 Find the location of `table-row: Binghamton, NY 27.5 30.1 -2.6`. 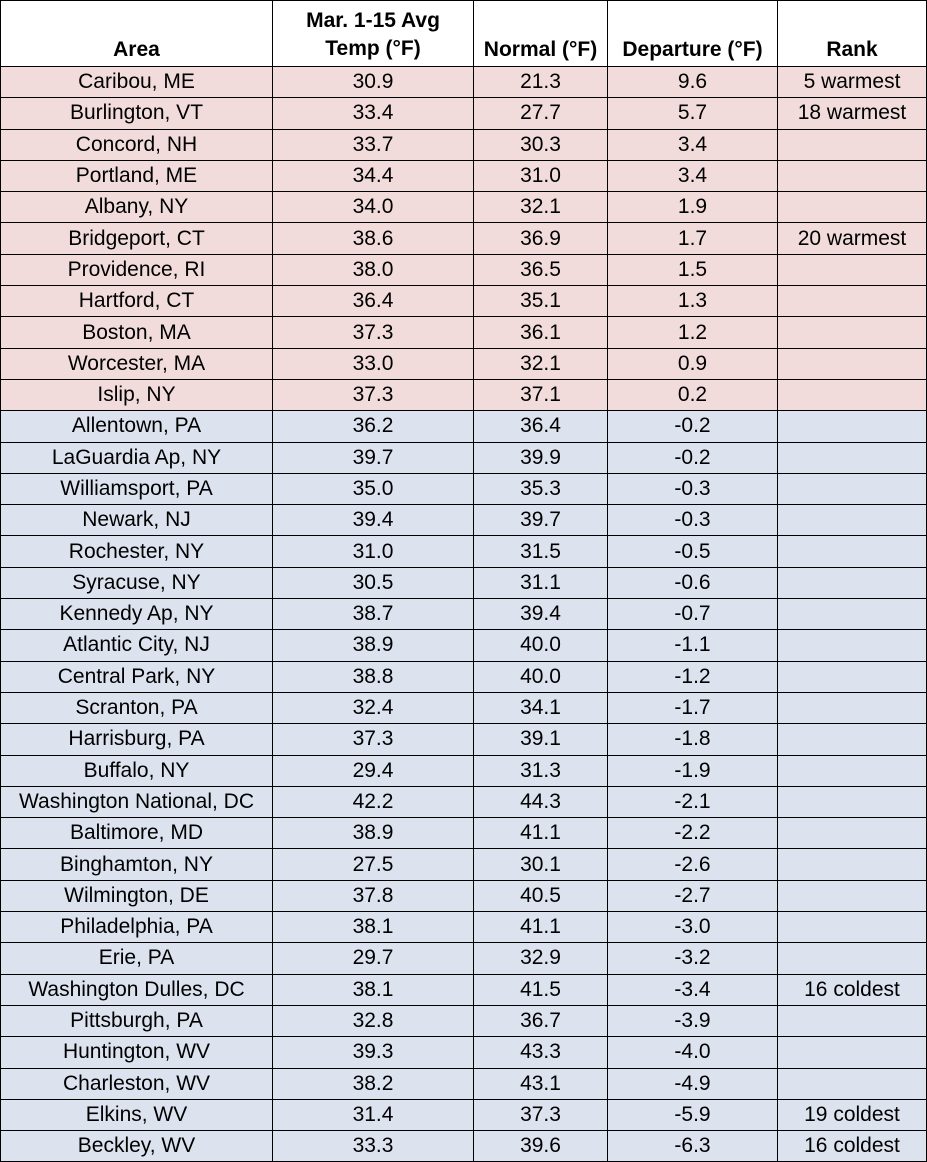

table-row: Binghamton, NY 27.5 30.1 -2.6 is located at coordinates (463, 864).